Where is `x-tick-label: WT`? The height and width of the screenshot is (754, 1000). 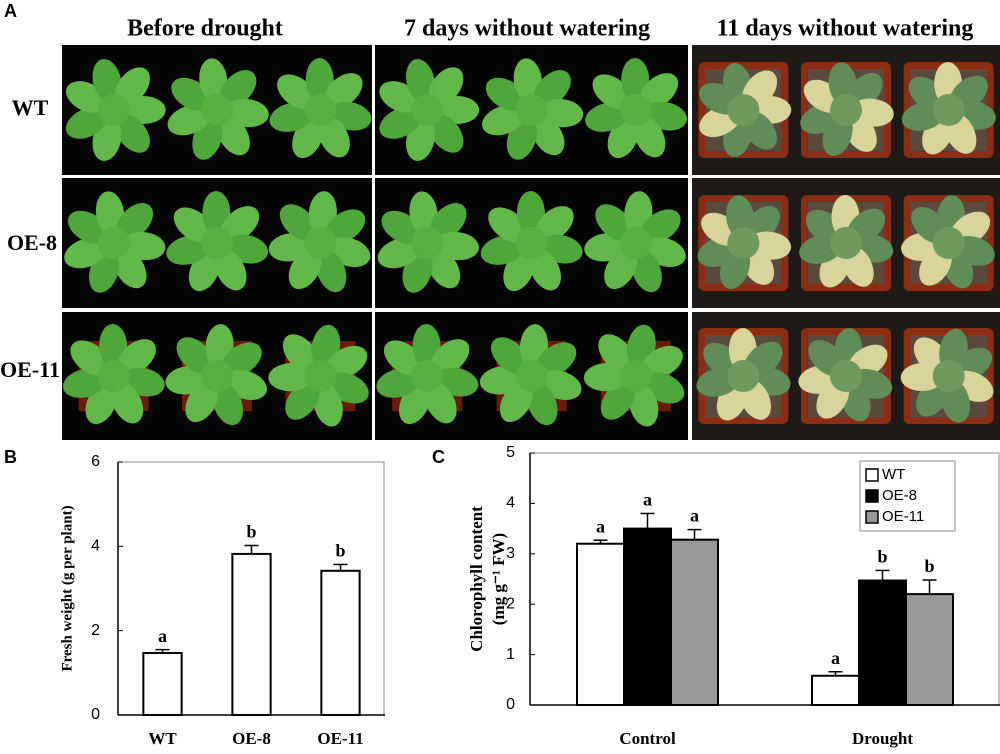 x-tick-label: WT is located at coordinates (162, 738).